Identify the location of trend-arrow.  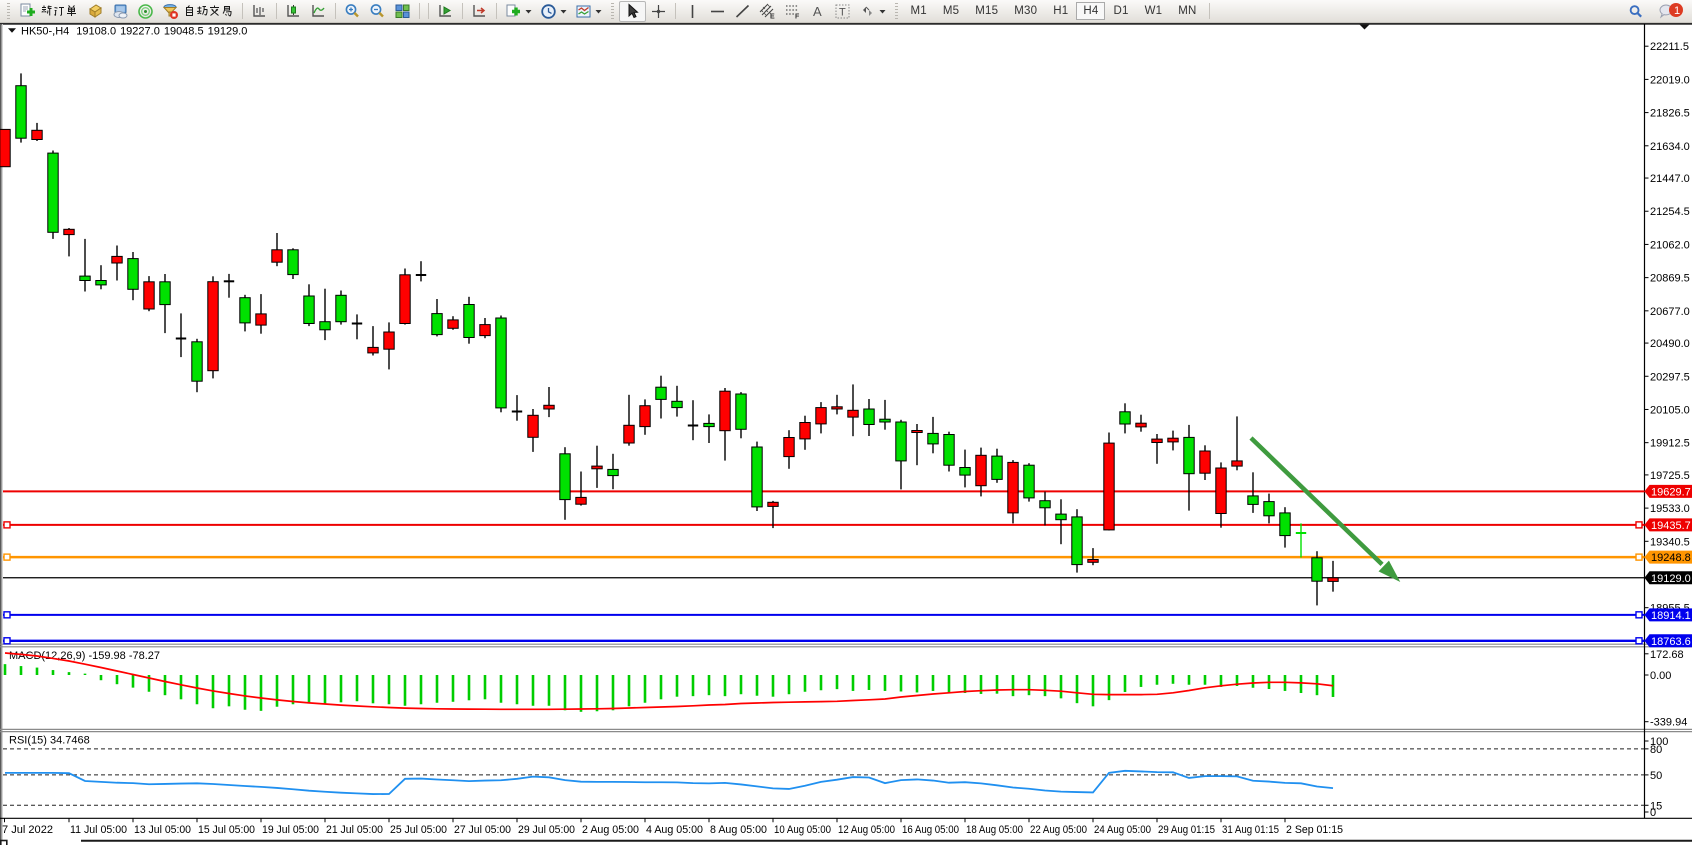
(1316, 501).